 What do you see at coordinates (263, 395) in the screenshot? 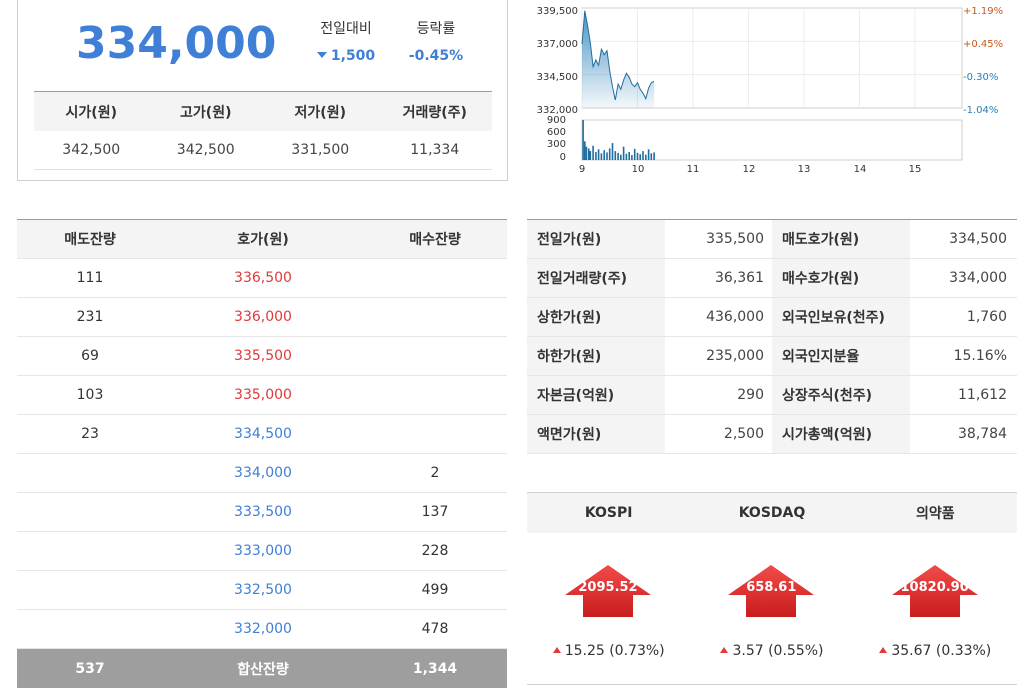
I see `quote-price: 335,000` at bounding box center [263, 395].